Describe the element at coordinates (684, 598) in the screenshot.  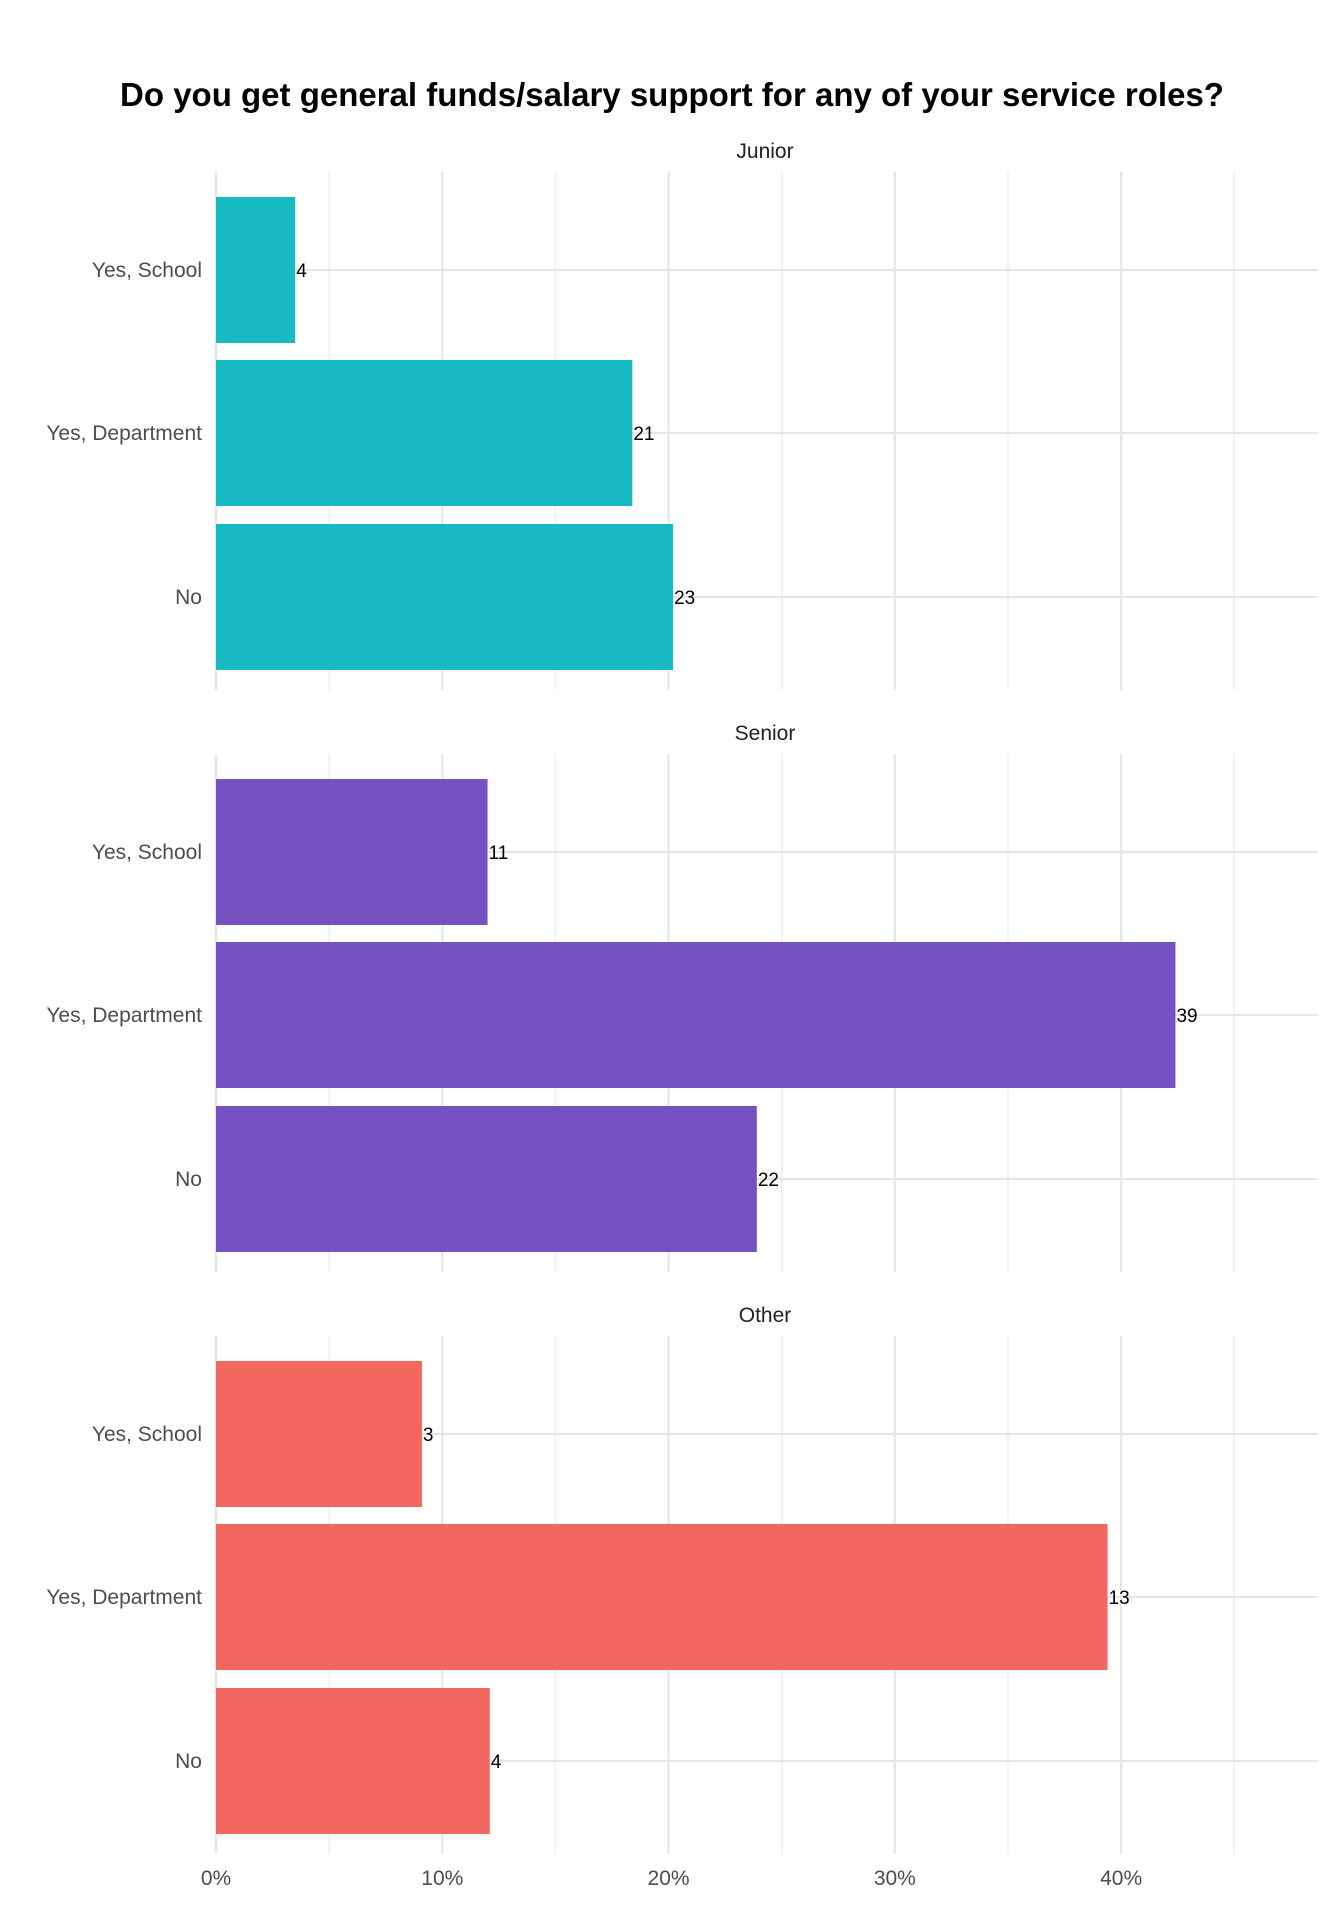
I see `data-label: 23` at that location.